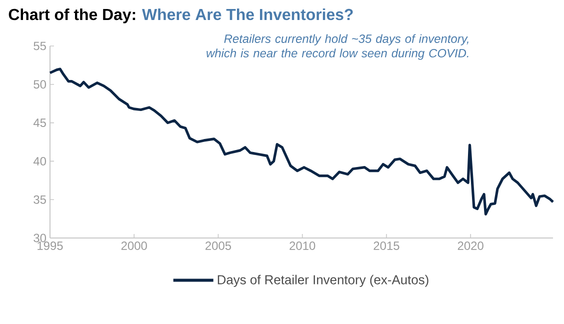  What do you see at coordinates (303, 246) in the screenshot?
I see `x-tick-label: 2010` at bounding box center [303, 246].